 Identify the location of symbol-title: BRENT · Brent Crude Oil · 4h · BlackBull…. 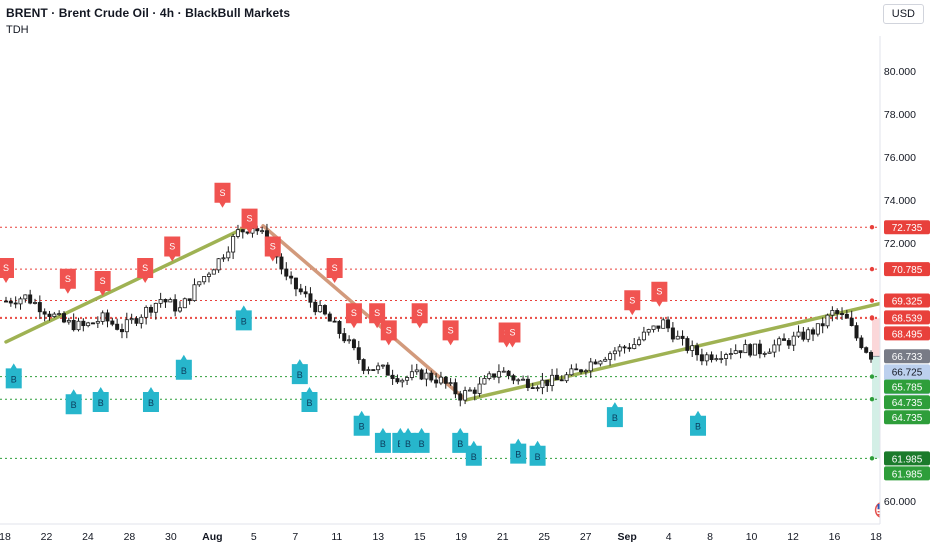
(148, 13).